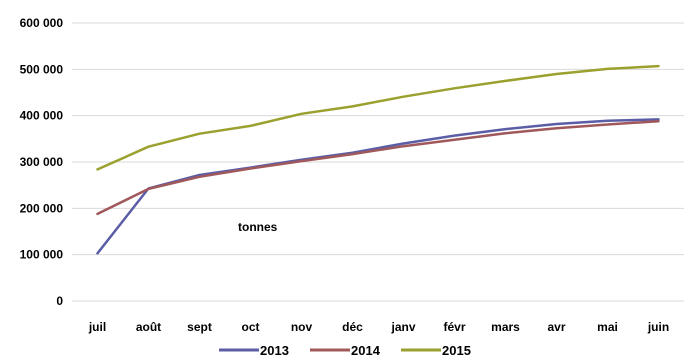 The width and height of the screenshot is (690, 363). Describe the element at coordinates (251, 327) in the screenshot. I see `x-tick-label: oct` at that location.